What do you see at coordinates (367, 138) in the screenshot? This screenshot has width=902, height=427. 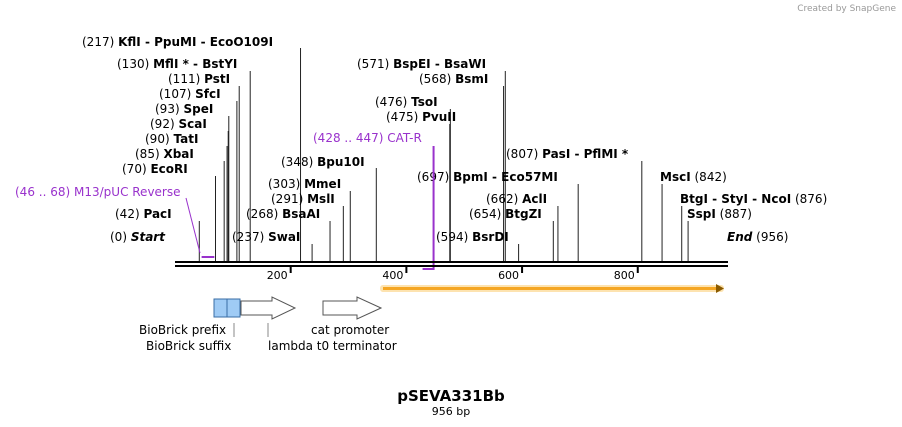 I see `svg-text: (428 .. 447) CAT-R` at bounding box center [367, 138].